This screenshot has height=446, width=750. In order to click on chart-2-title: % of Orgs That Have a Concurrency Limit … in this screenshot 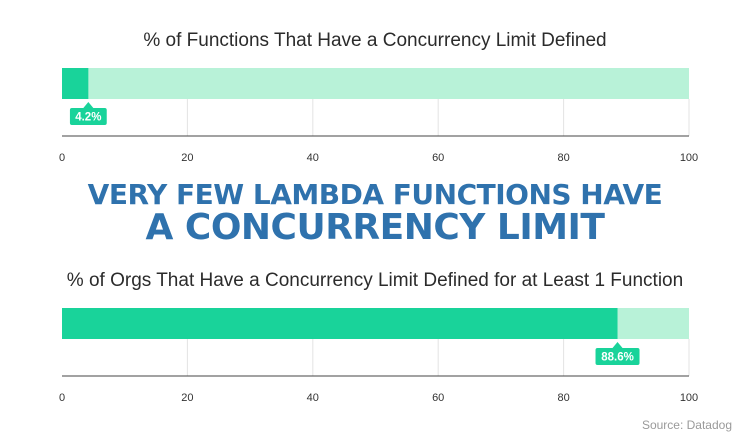, I will do `click(375, 280)`.